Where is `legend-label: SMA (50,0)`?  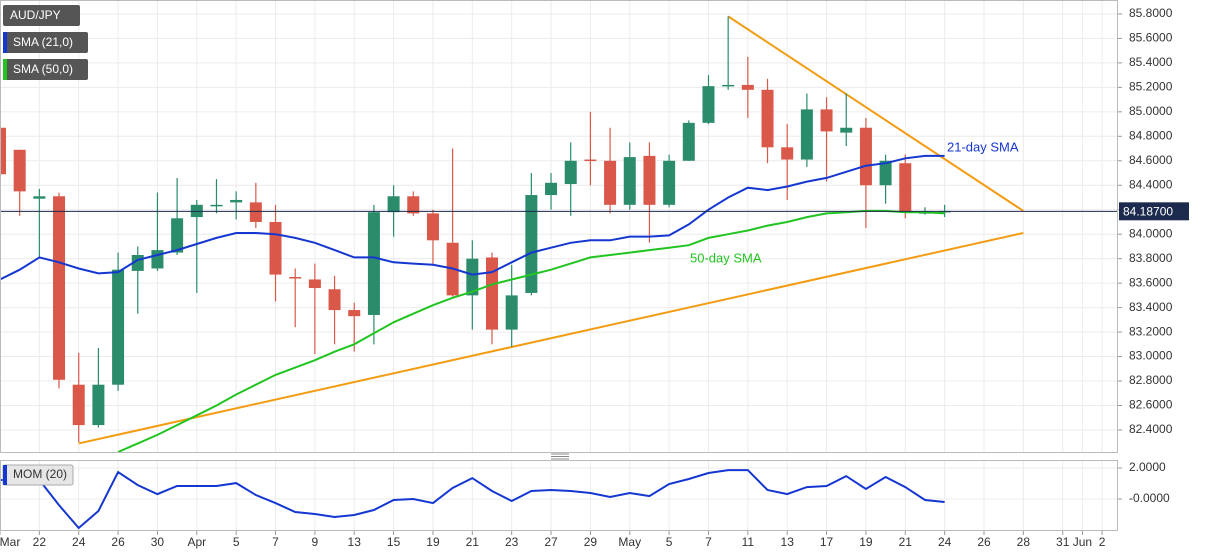 legend-label: SMA (50,0) is located at coordinates (43, 69).